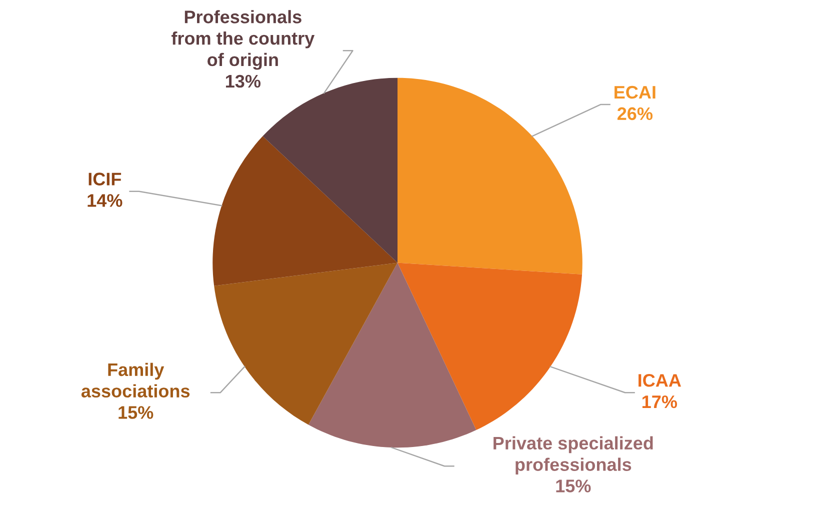 The height and width of the screenshot is (507, 832). Describe the element at coordinates (660, 401) in the screenshot. I see `data-label: 17%` at that location.